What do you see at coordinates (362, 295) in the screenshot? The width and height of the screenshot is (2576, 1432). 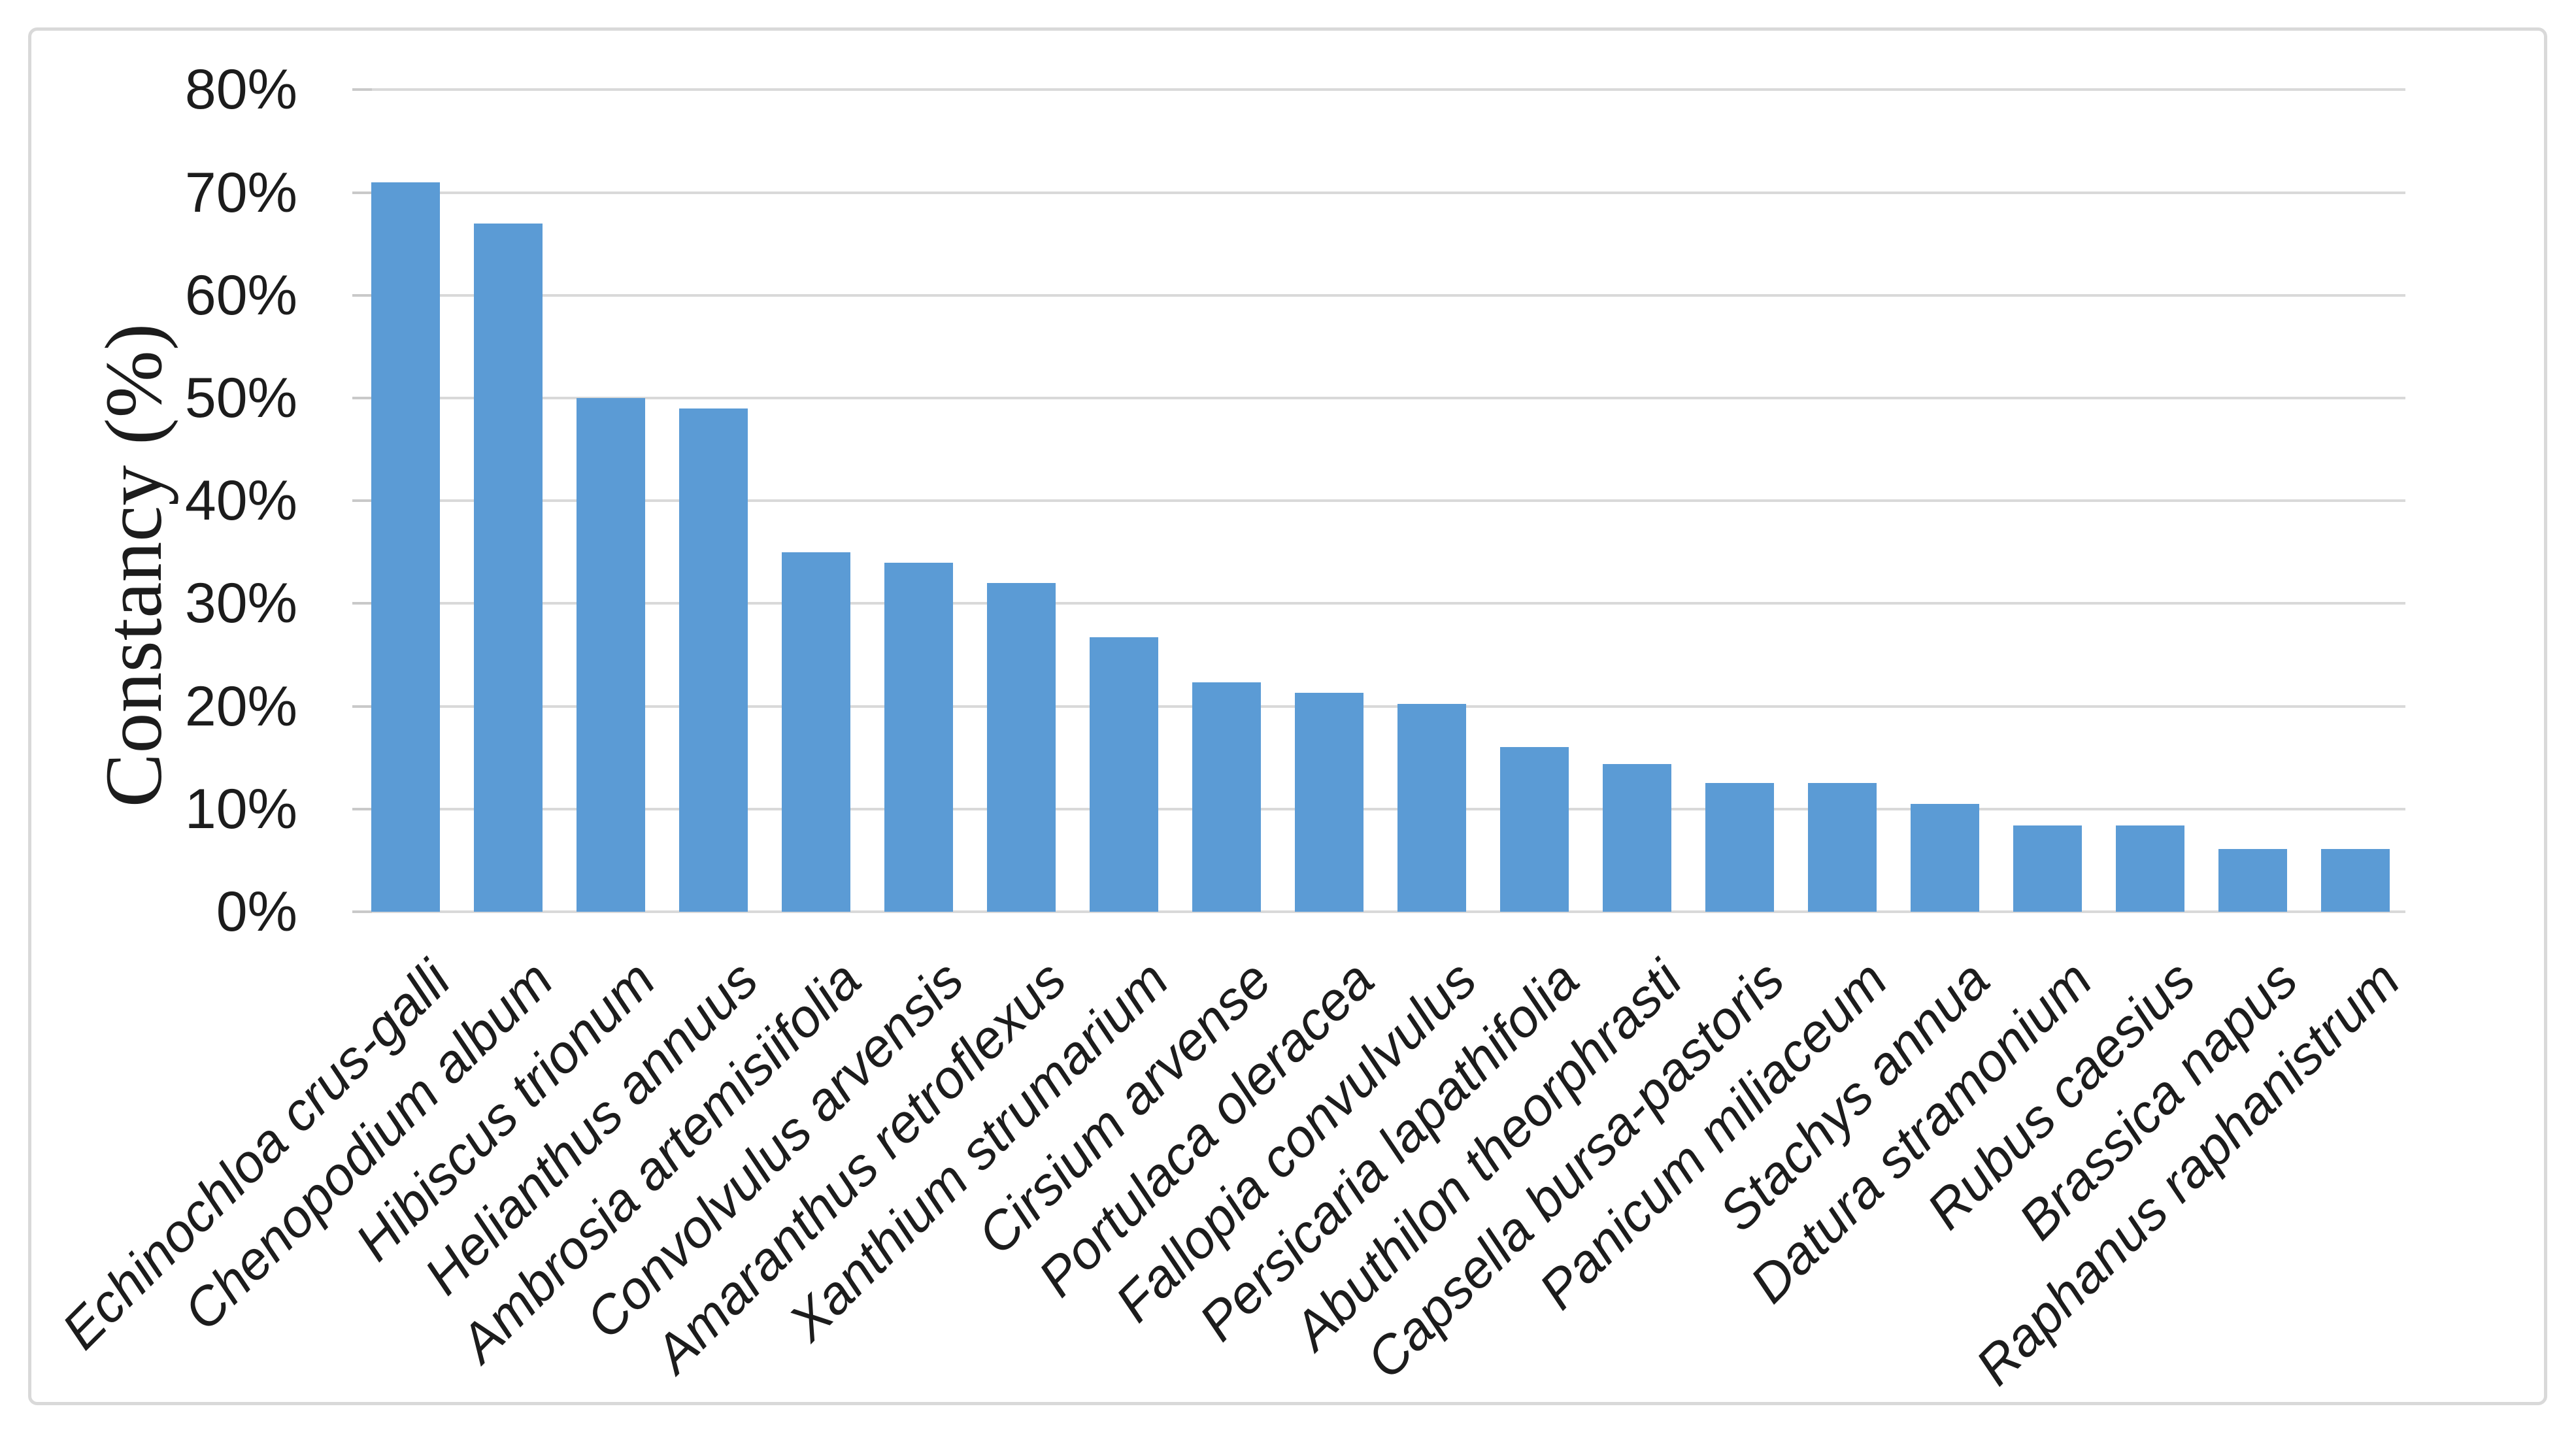 I see `y-tick-mark-60%` at bounding box center [362, 295].